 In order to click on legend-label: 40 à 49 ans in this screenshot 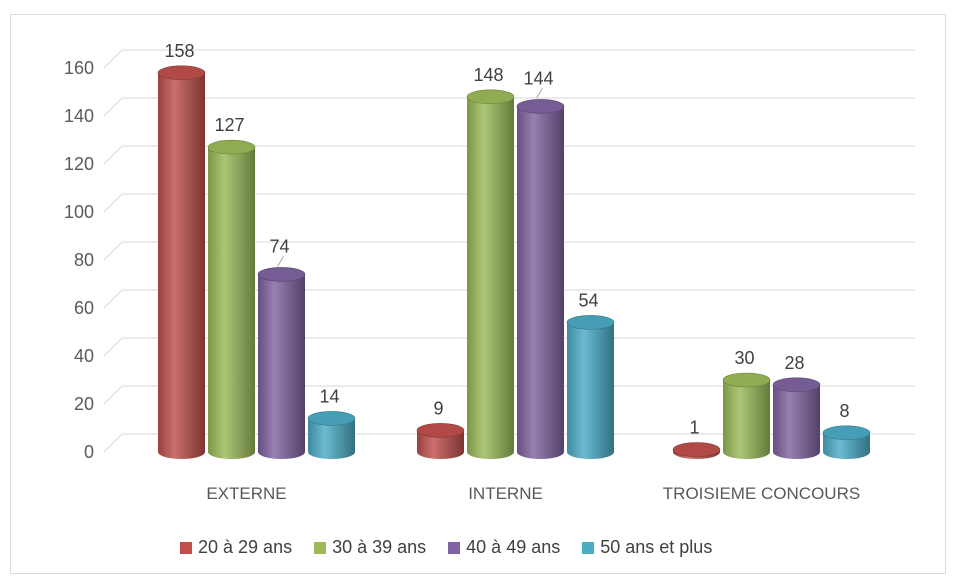, I will do `click(513, 547)`.